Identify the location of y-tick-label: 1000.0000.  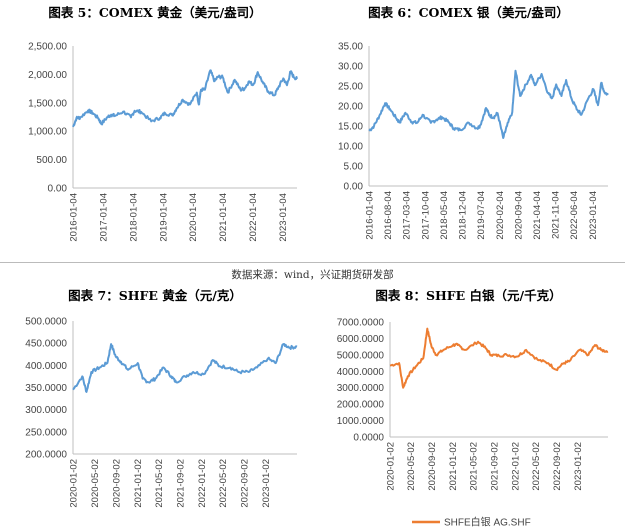
(361, 421).